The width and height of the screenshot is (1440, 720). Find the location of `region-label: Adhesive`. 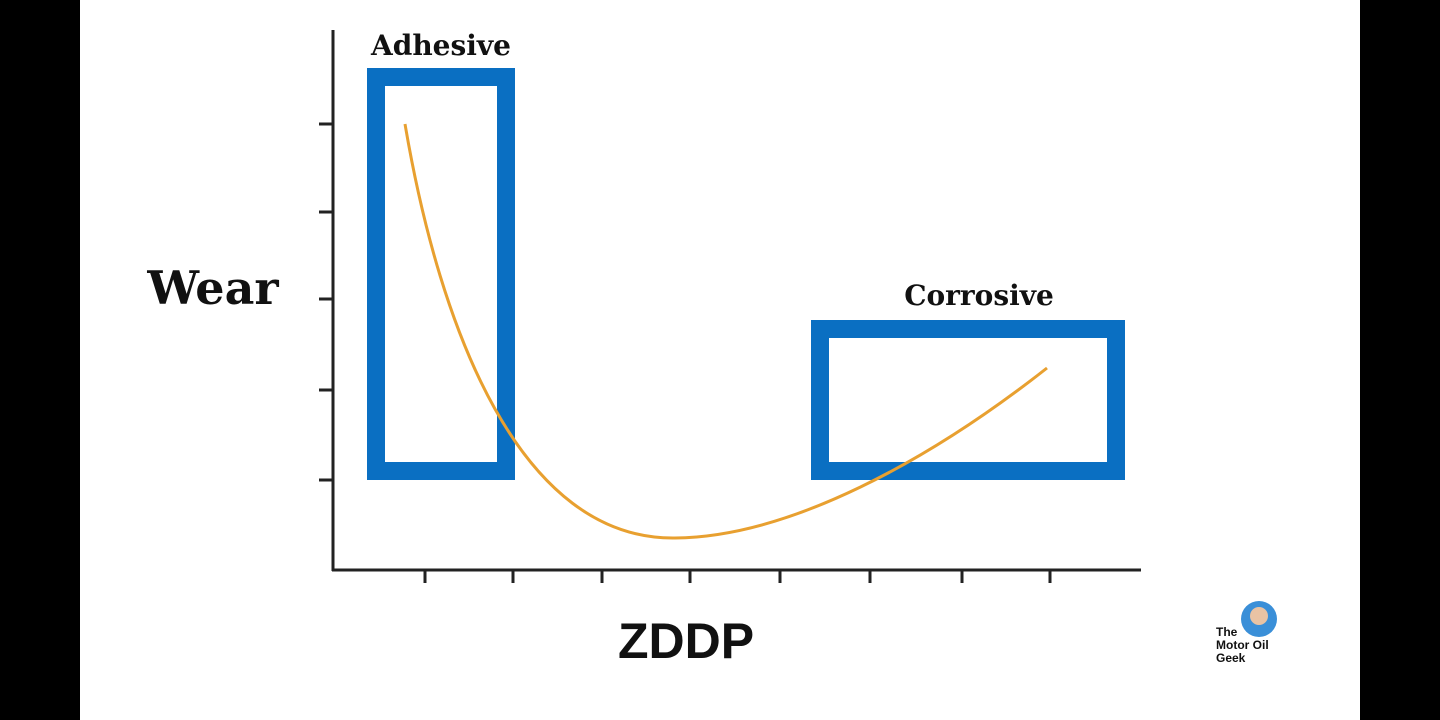

region-label: Adhesive is located at coordinates (440, 45).